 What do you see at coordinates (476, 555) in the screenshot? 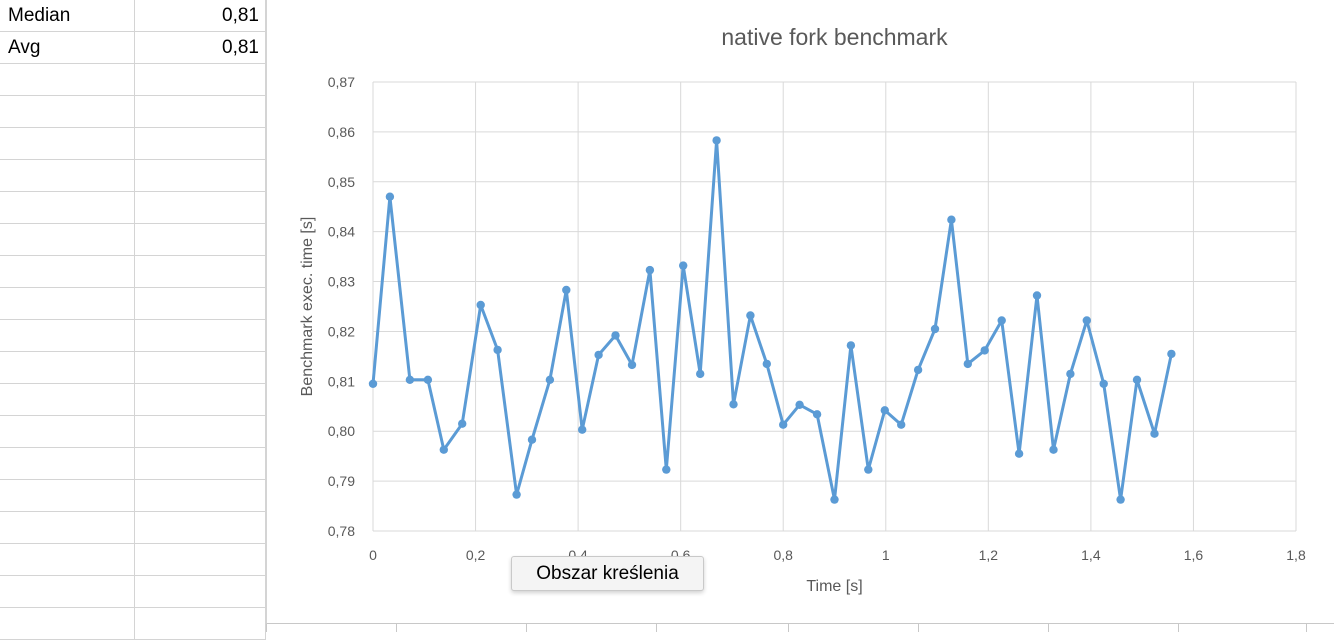
I see `x-tick-label: 0,2` at bounding box center [476, 555].